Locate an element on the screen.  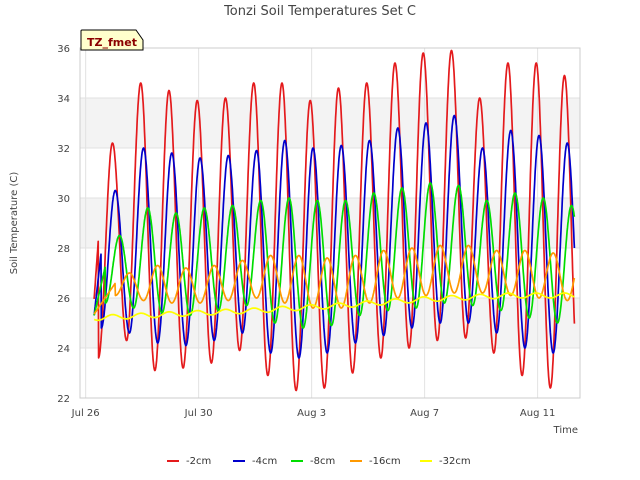
legend: -2cm -4cm -8cm -16cm -32cm is located at coordinates (319, 461).